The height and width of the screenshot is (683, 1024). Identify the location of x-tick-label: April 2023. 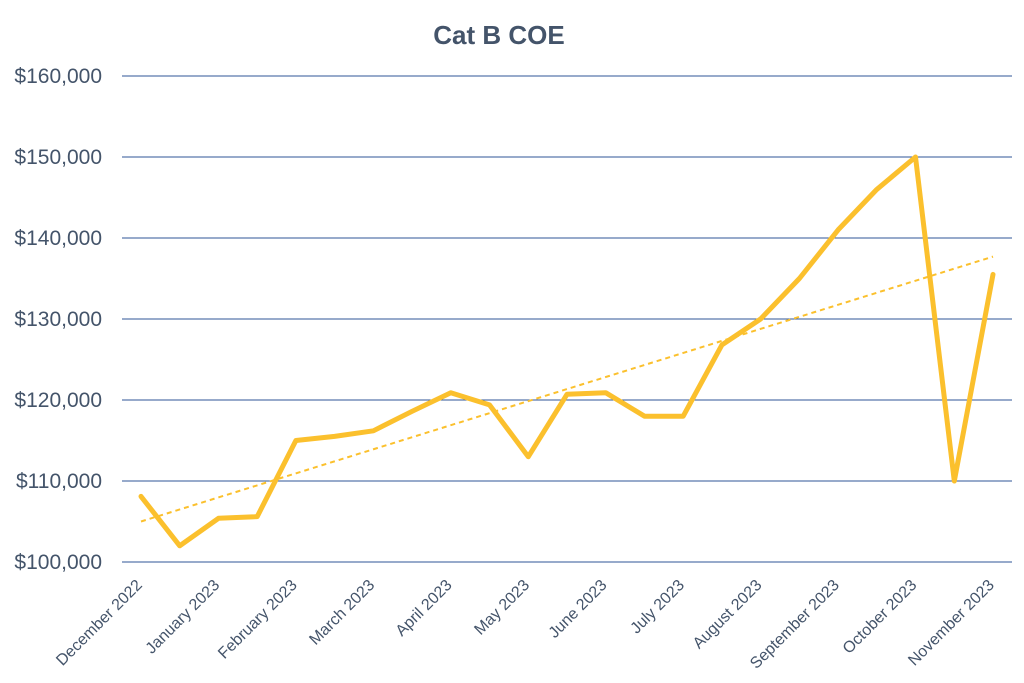
(424, 608).